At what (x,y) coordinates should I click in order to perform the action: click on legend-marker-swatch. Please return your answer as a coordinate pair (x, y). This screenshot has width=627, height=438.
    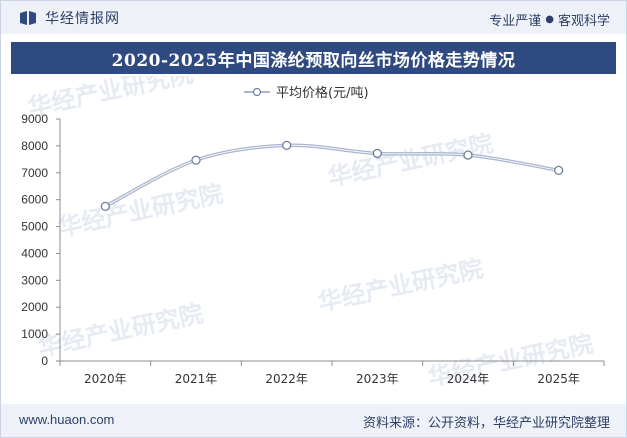
    Looking at the image, I should click on (257, 92).